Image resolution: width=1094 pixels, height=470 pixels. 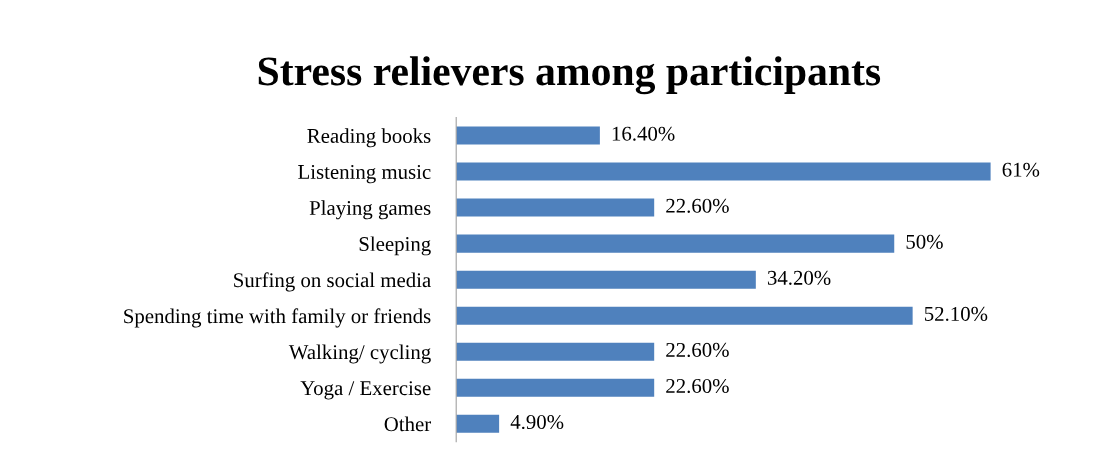 What do you see at coordinates (643, 133) in the screenshot?
I see `data-label: 16.40%` at bounding box center [643, 133].